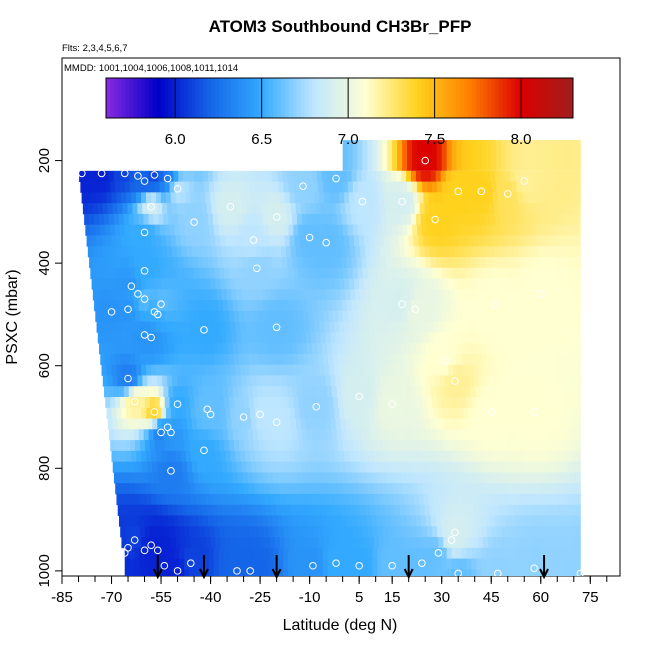 The width and height of the screenshot is (650, 650). What do you see at coordinates (362, 201) in the screenshot?
I see `sample-point` at bounding box center [362, 201].